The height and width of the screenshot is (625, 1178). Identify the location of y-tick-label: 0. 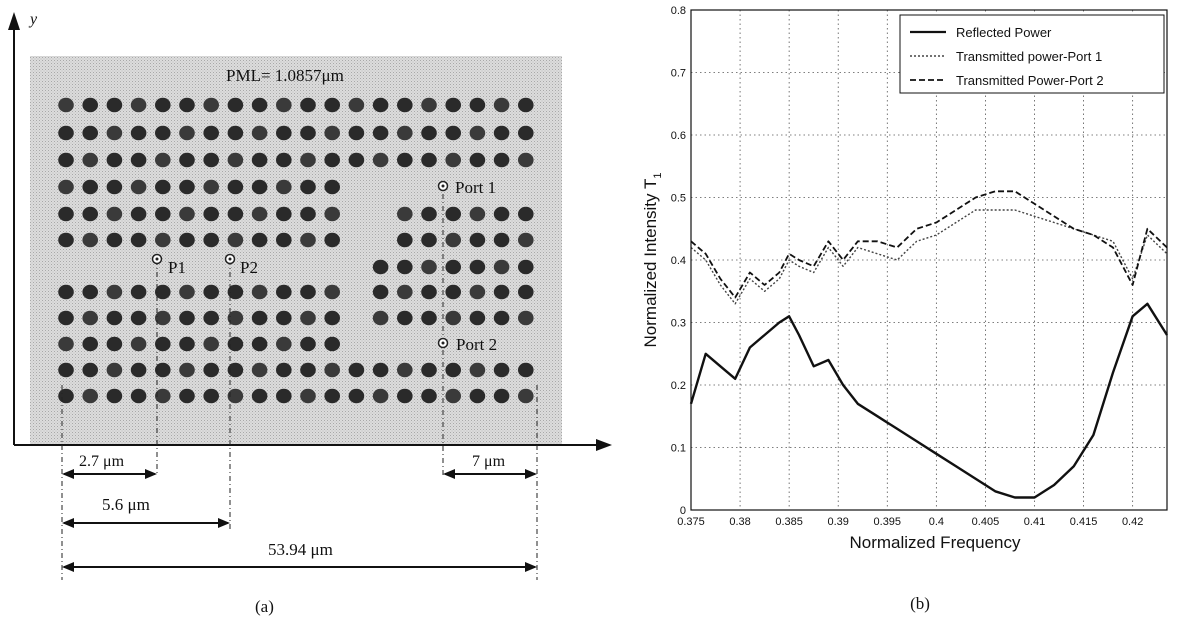
(683, 511).